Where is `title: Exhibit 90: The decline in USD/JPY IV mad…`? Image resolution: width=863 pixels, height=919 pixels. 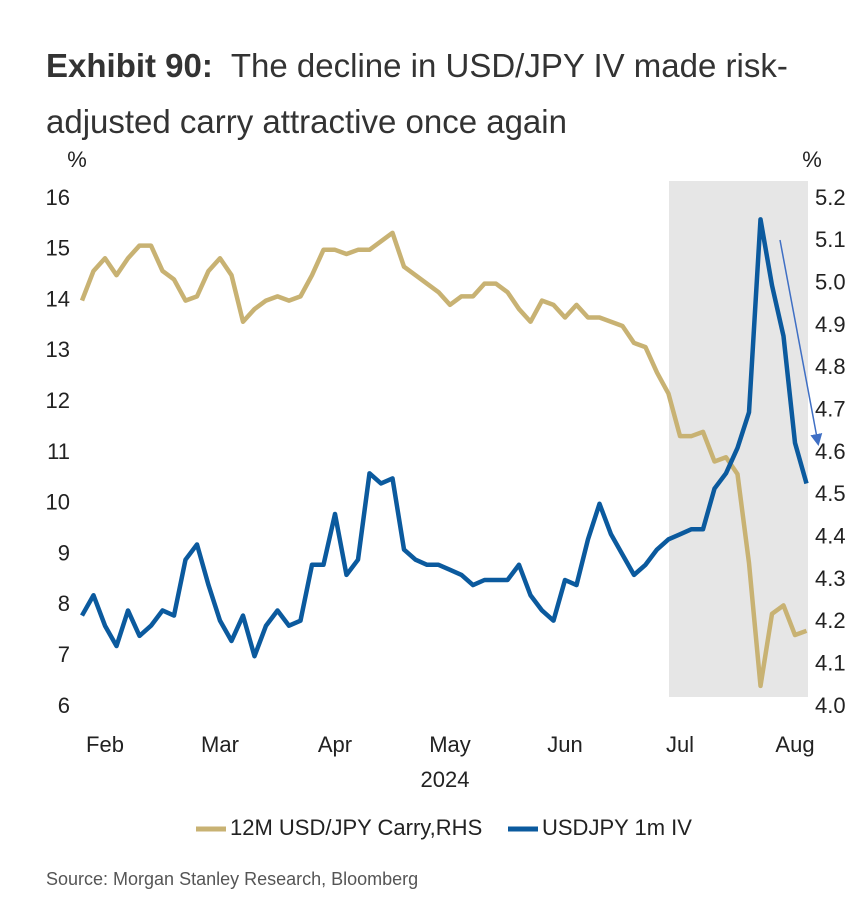 title: Exhibit 90: The decline in USD/JPY IV mad… is located at coordinates (431, 94).